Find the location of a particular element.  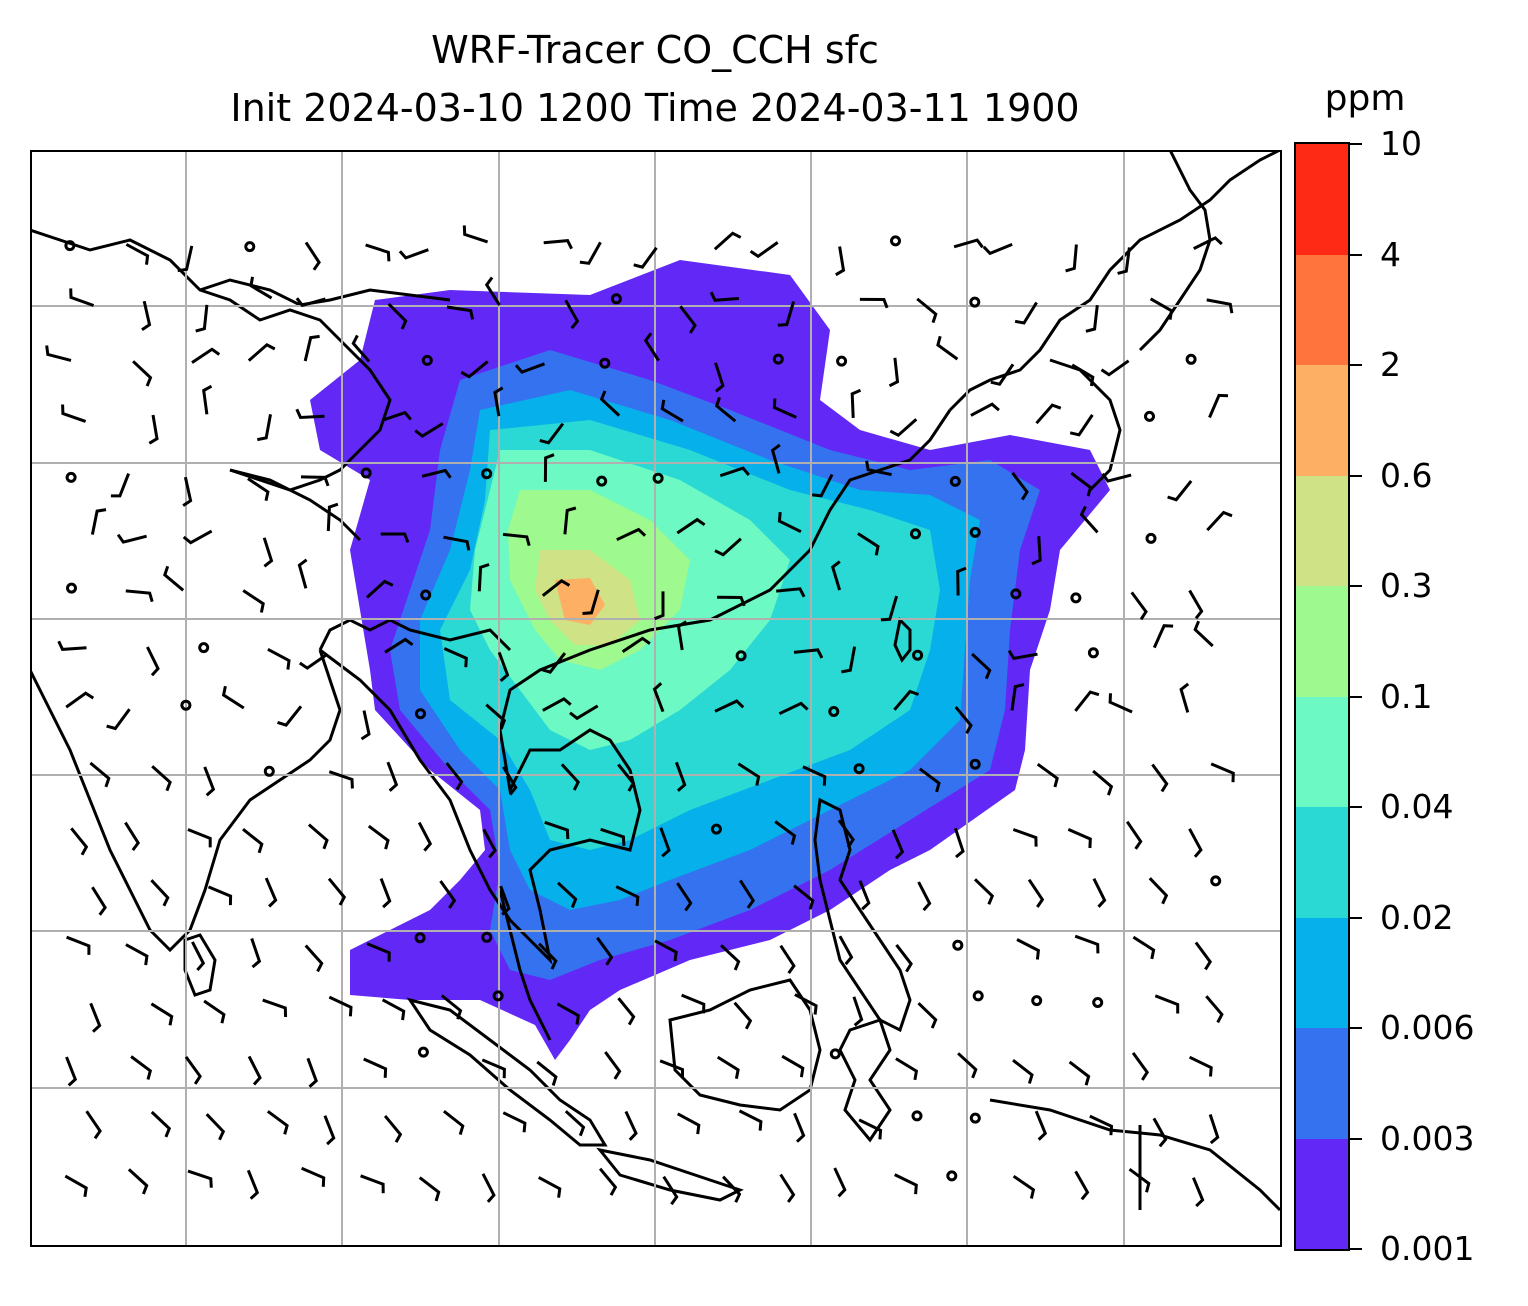

colorbar-tick-label: 0.04 is located at coordinates (1417, 806).